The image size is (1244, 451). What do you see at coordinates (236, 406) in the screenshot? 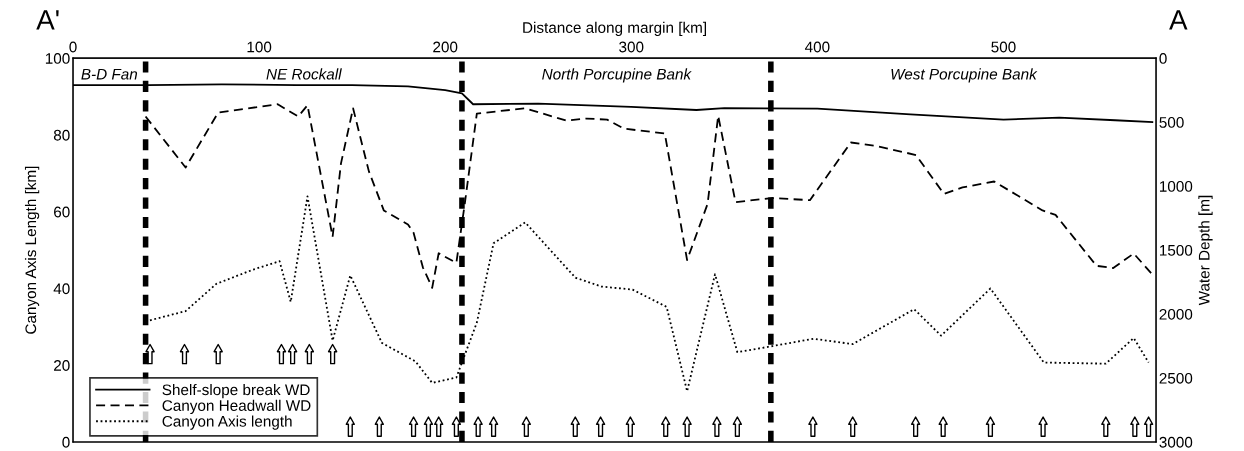
I see `legend-label: Canyon Headwall WD` at bounding box center [236, 406].